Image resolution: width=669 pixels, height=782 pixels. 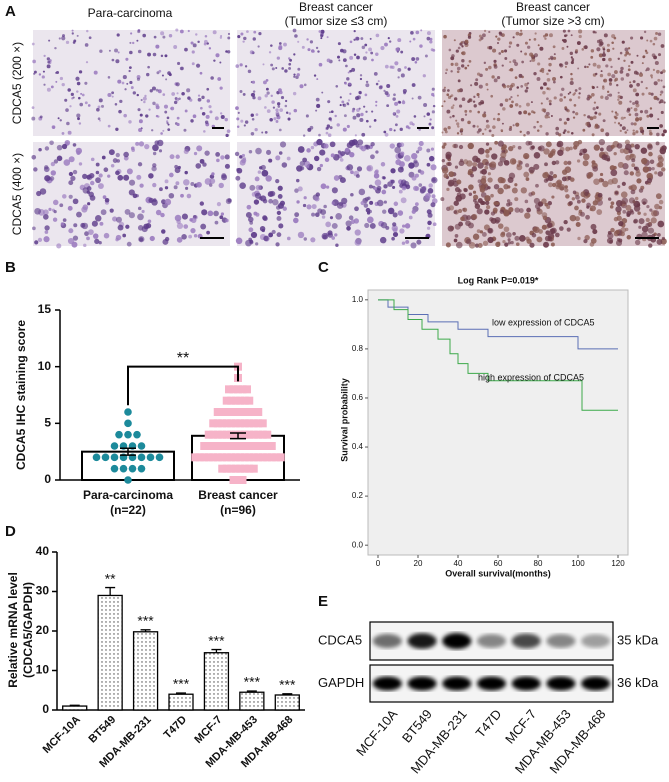 I want to click on y-tick-label: 0.2, so click(x=358, y=495).